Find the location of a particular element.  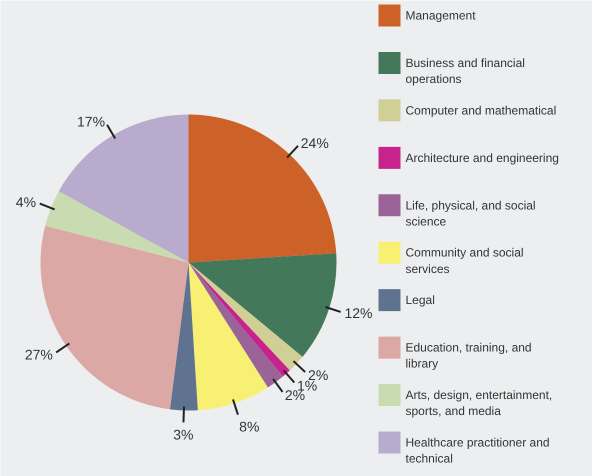

legend-label: Management is located at coordinates (441, 15).